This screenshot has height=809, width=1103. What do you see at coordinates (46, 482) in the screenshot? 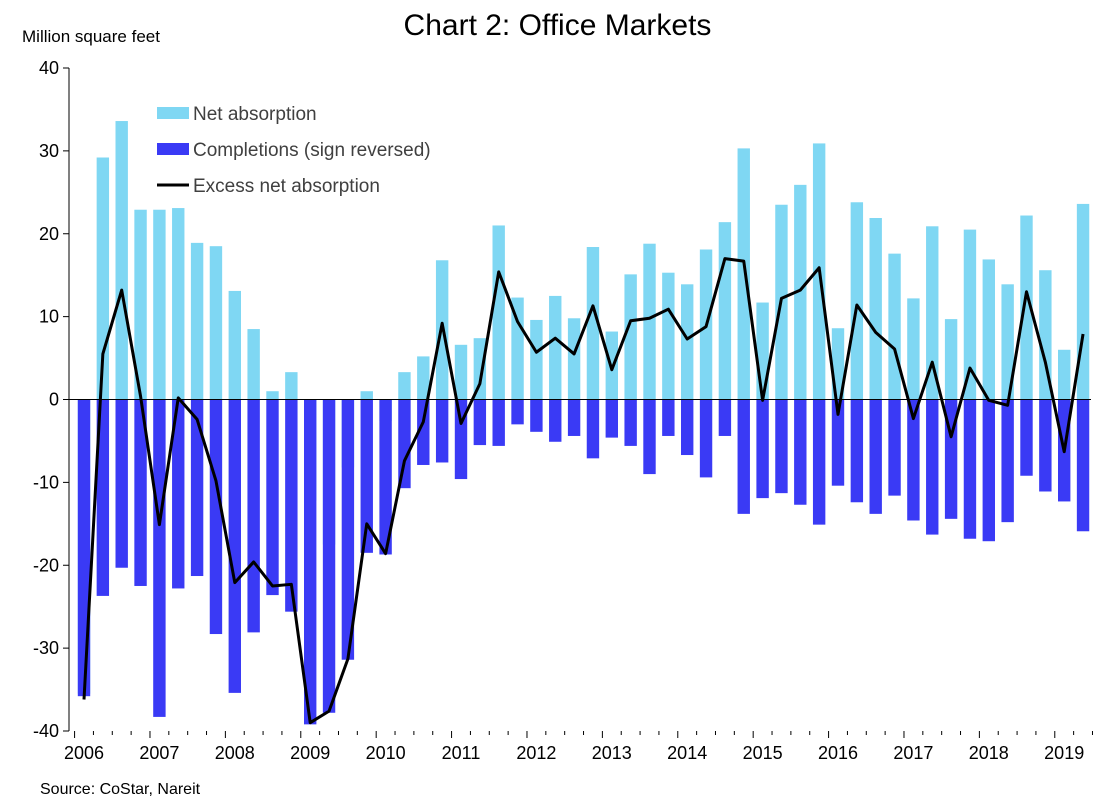
I see `y-tick-label: -10` at bounding box center [46, 482].